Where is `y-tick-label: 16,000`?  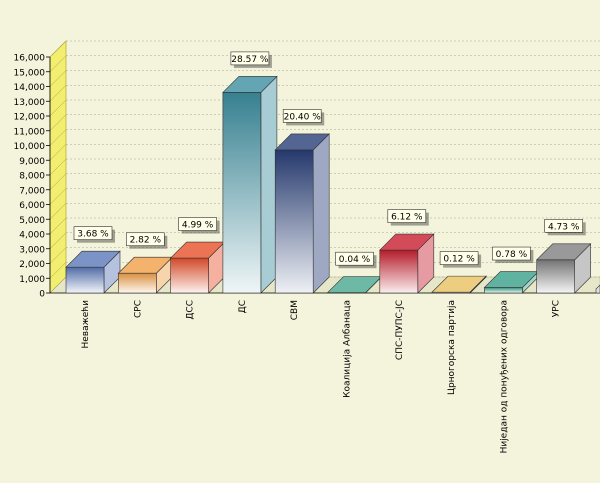
y-tick-label: 16,000 is located at coordinates (30, 59).